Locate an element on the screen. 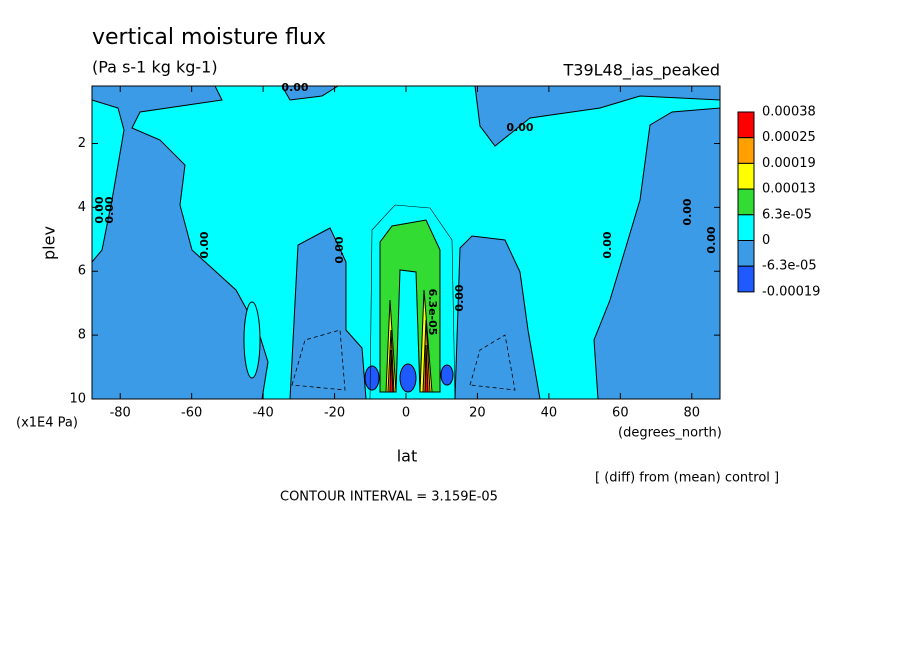 The width and height of the screenshot is (904, 654). x-tick-label: -40 is located at coordinates (262, 413).